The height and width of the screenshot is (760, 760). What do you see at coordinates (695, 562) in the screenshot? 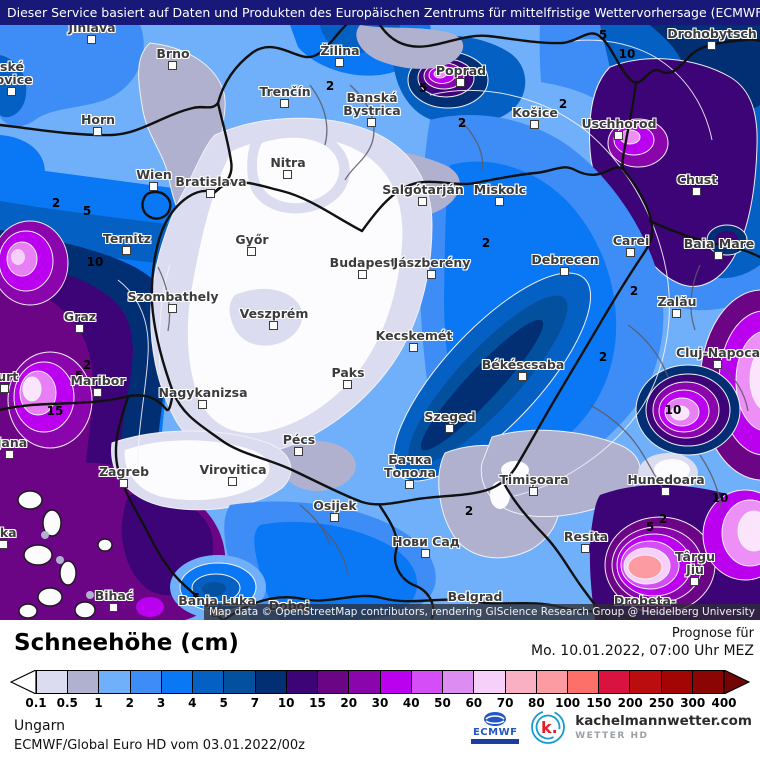
I see `city-label: Târgu Jiu` at bounding box center [695, 562].